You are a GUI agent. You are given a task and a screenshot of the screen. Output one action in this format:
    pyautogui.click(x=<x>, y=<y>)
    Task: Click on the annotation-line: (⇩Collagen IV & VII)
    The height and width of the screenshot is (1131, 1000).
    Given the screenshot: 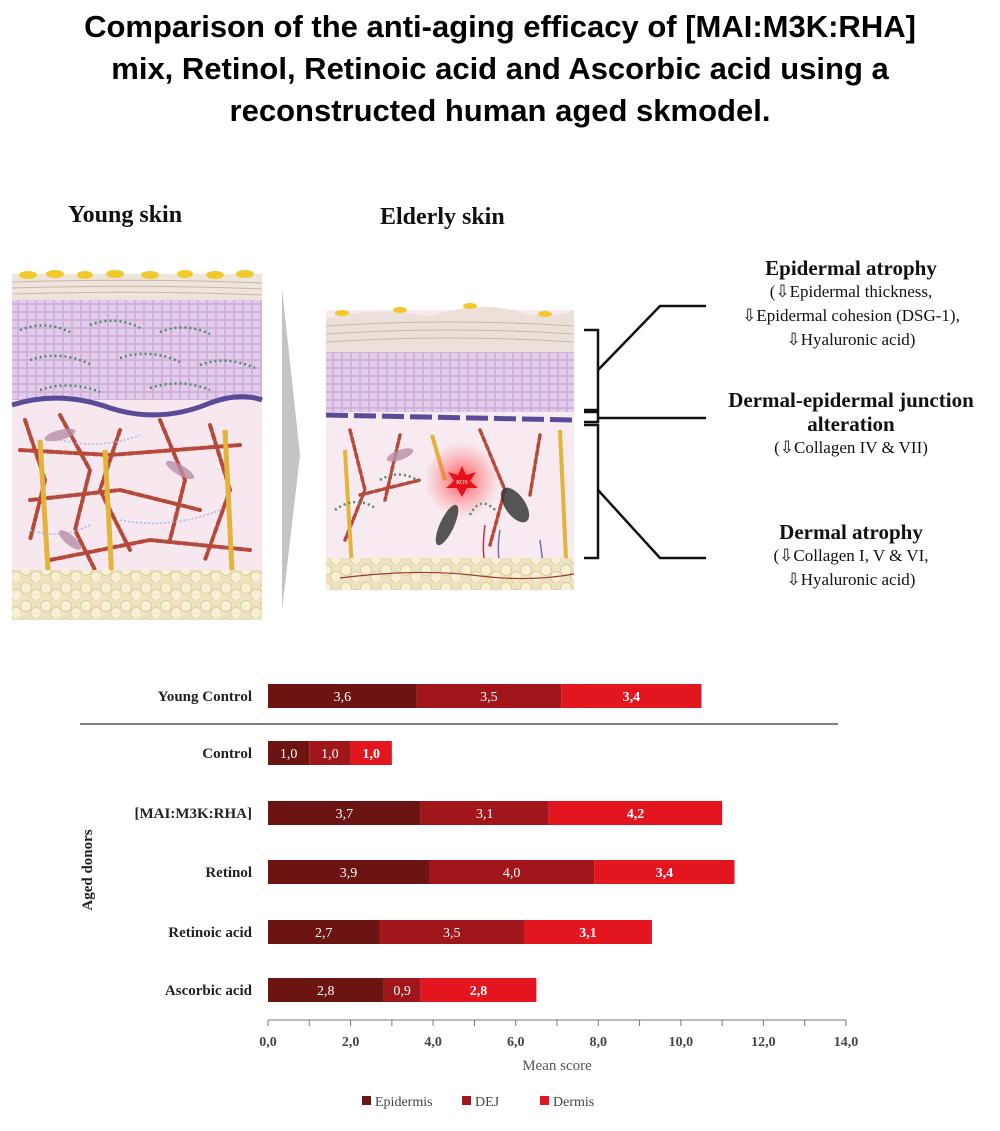 What is the action you would take?
    pyautogui.click(x=851, y=447)
    